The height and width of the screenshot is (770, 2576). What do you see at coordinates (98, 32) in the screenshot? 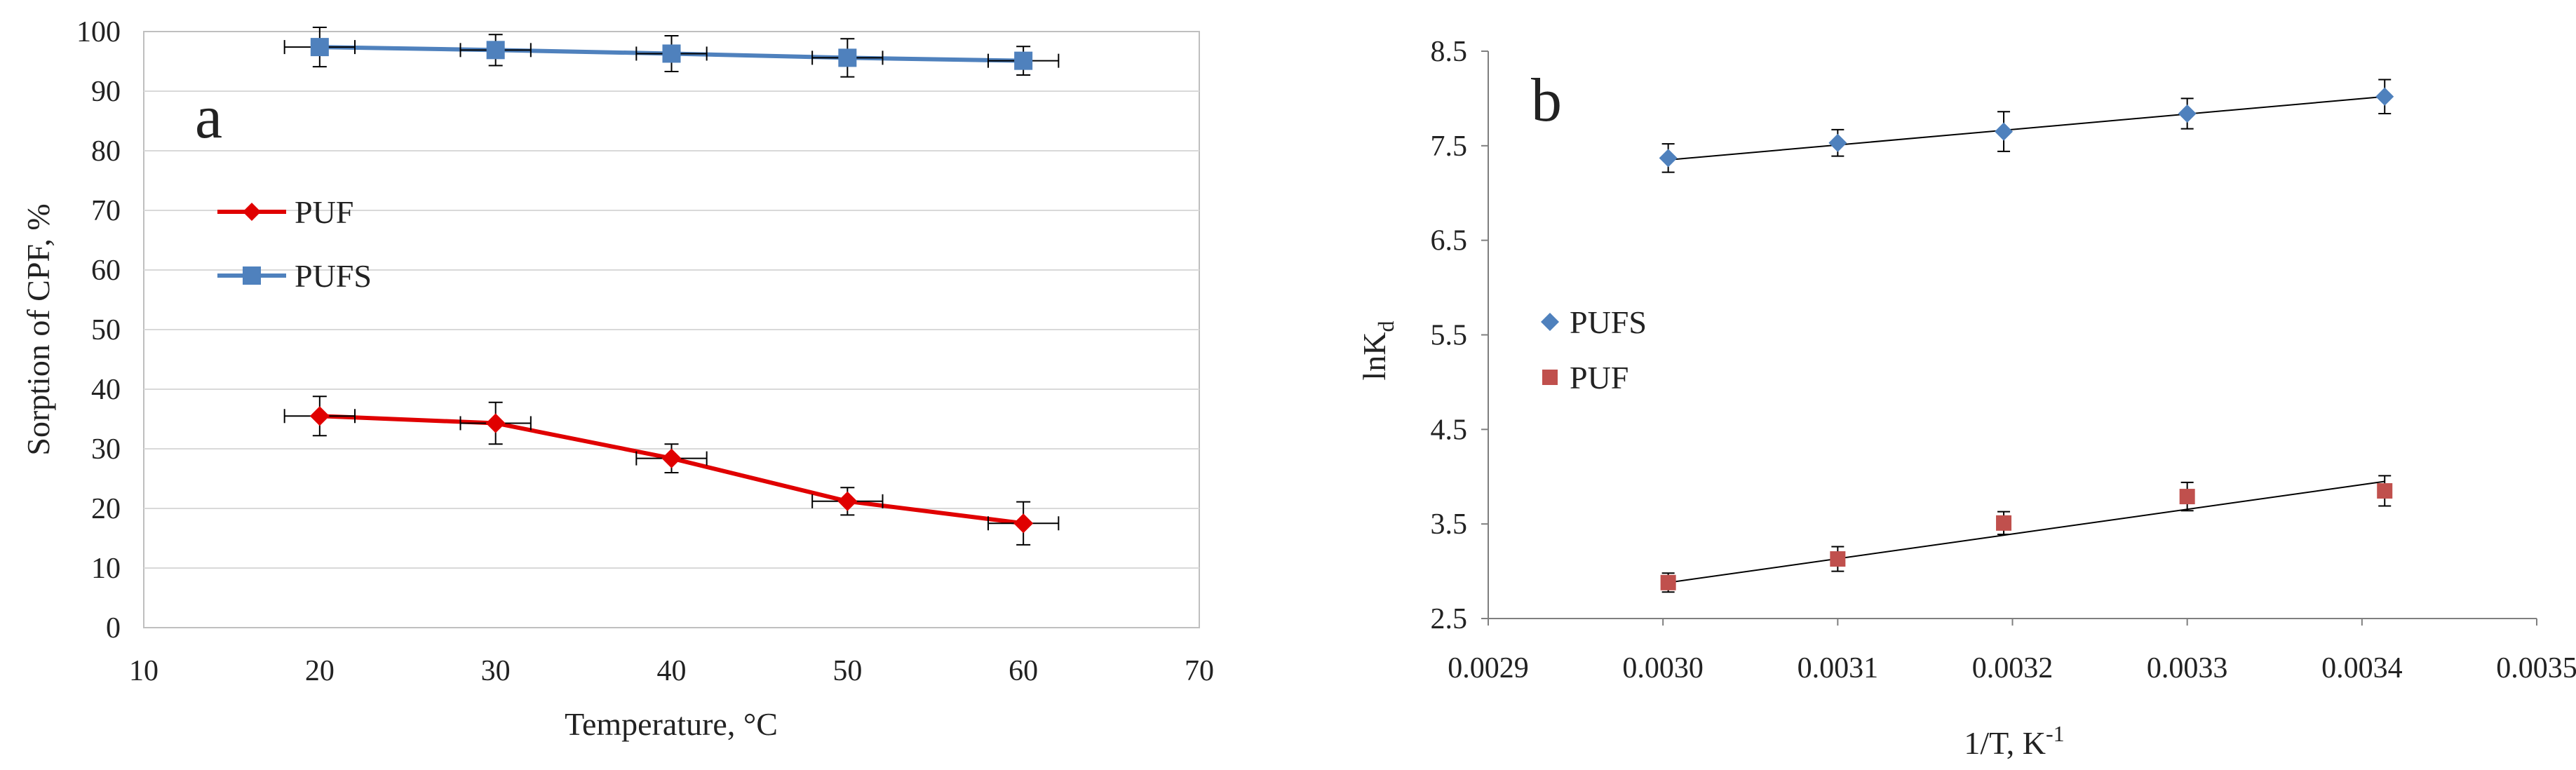
I see `chart-a-y-tick-label: 100` at bounding box center [98, 32].